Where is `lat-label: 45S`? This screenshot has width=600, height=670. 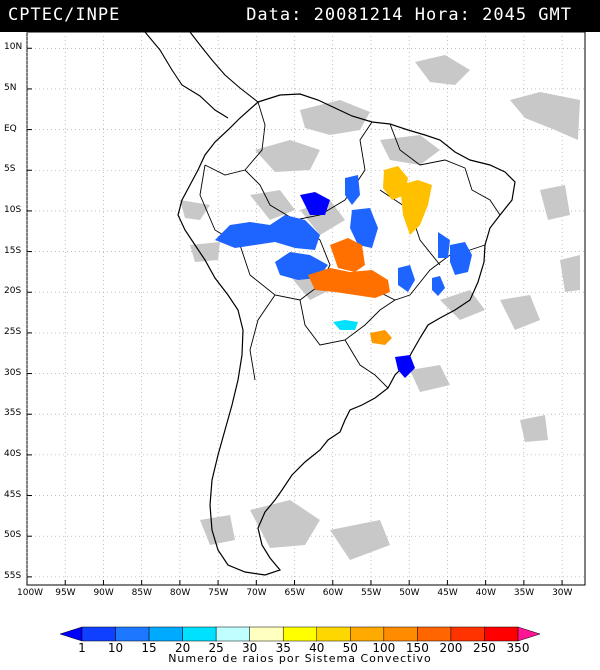 lat-label: 45S is located at coordinates (13, 494).